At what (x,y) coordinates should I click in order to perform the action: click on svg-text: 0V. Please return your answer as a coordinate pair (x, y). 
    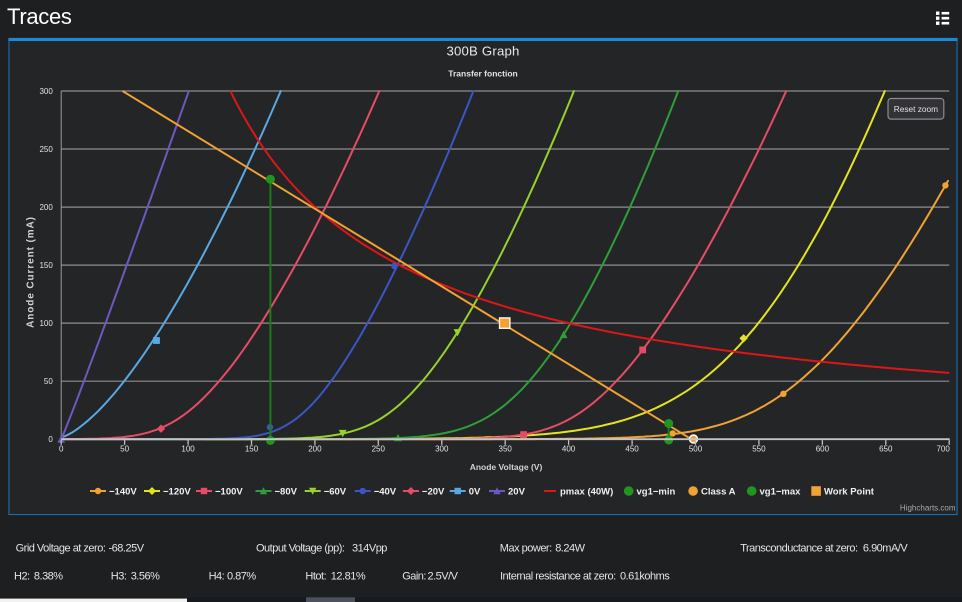
    Looking at the image, I should click on (475, 492).